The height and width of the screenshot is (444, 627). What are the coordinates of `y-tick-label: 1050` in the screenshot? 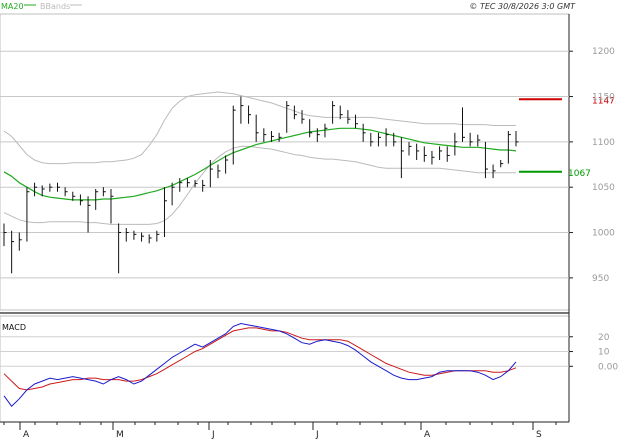 It's located at (603, 188).